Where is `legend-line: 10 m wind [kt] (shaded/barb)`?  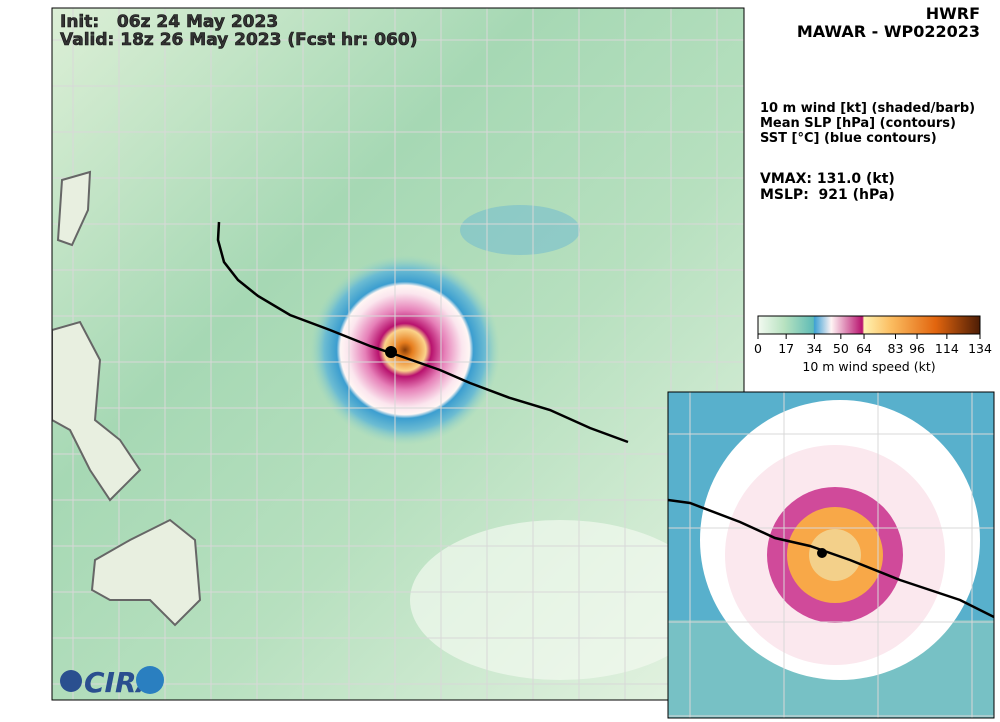
legend-line: 10 m wind [kt] (shaded/barb) is located at coordinates (867, 108).